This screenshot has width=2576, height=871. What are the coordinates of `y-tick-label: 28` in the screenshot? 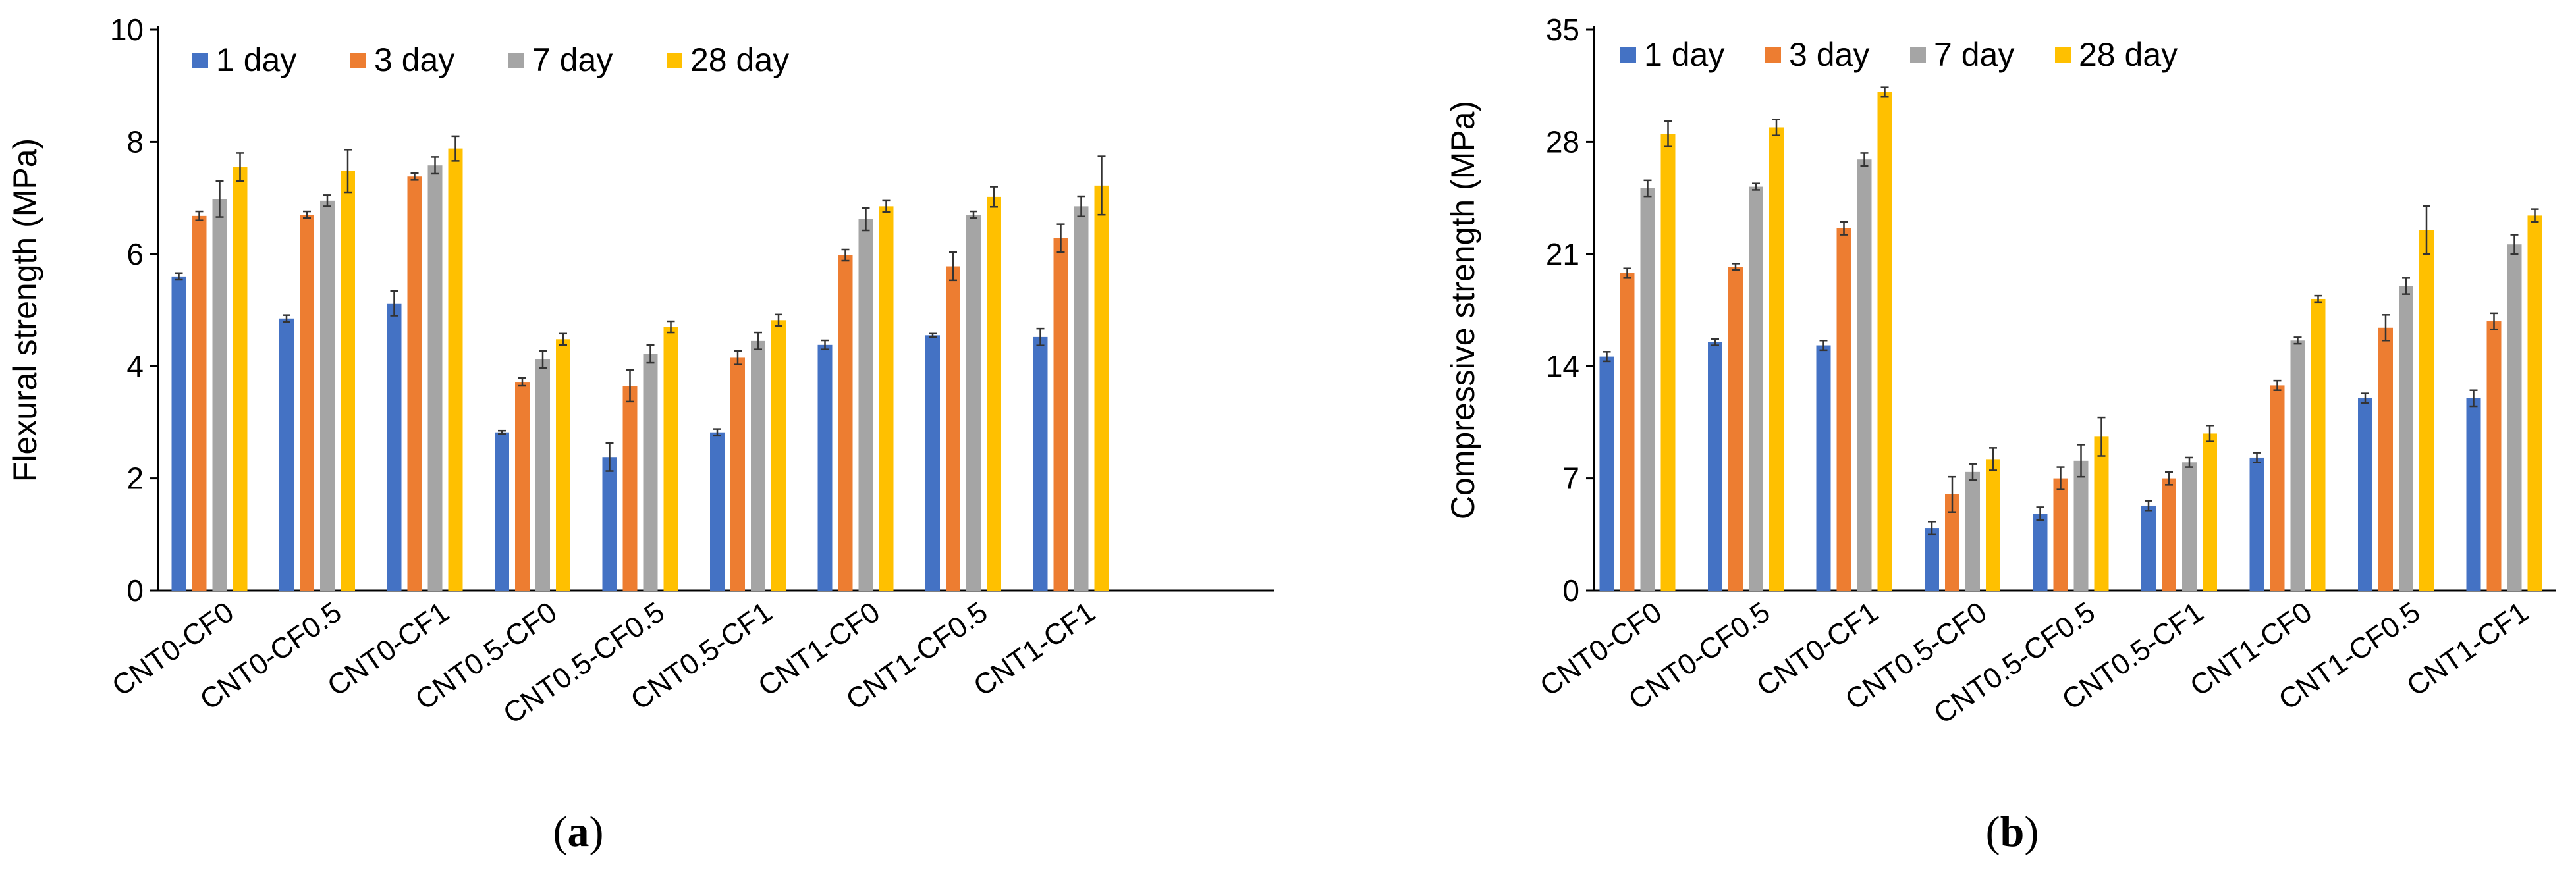 It's located at (1562, 141).